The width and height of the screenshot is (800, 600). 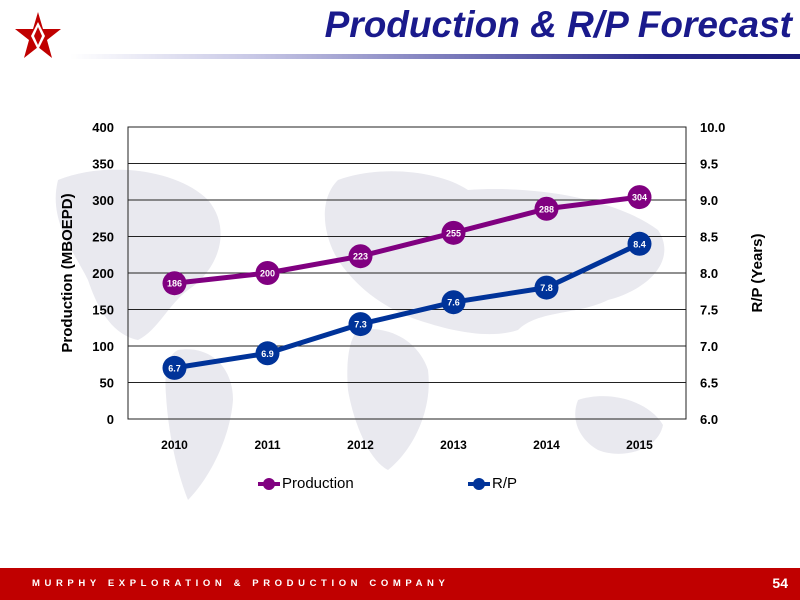 I want to click on data-label: 7.8, so click(x=546, y=288).